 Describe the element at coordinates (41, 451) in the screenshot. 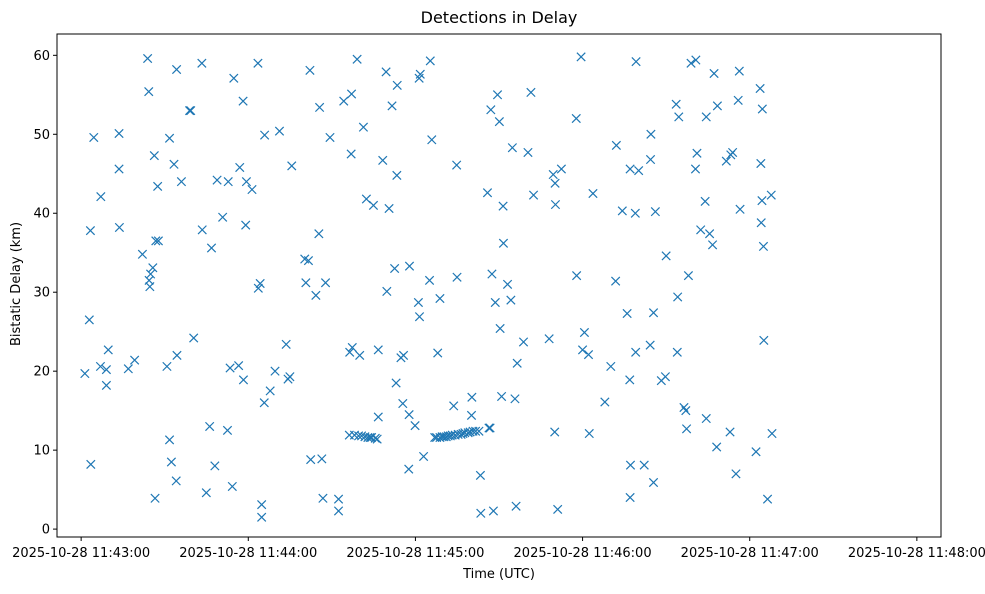

I see `y-tick-label: 10` at that location.